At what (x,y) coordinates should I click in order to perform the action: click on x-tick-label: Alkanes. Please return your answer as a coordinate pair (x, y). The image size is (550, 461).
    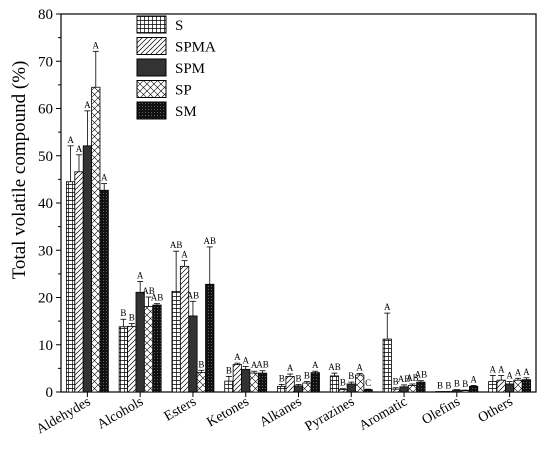
    Looking at the image, I should click on (280, 412).